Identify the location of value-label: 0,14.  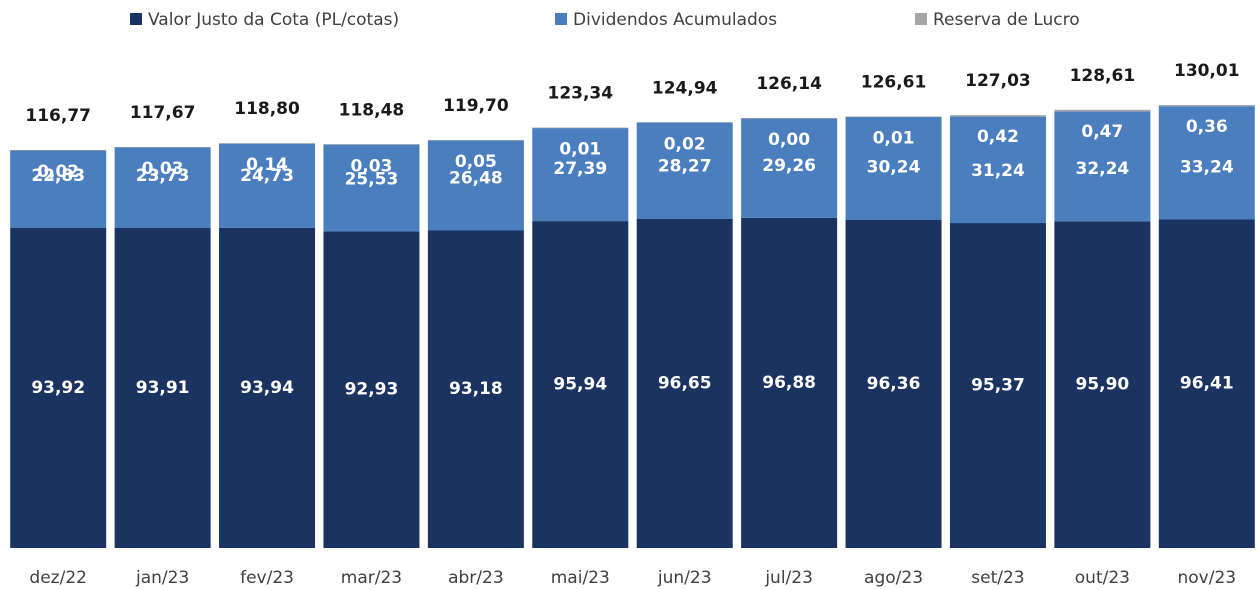
(267, 165).